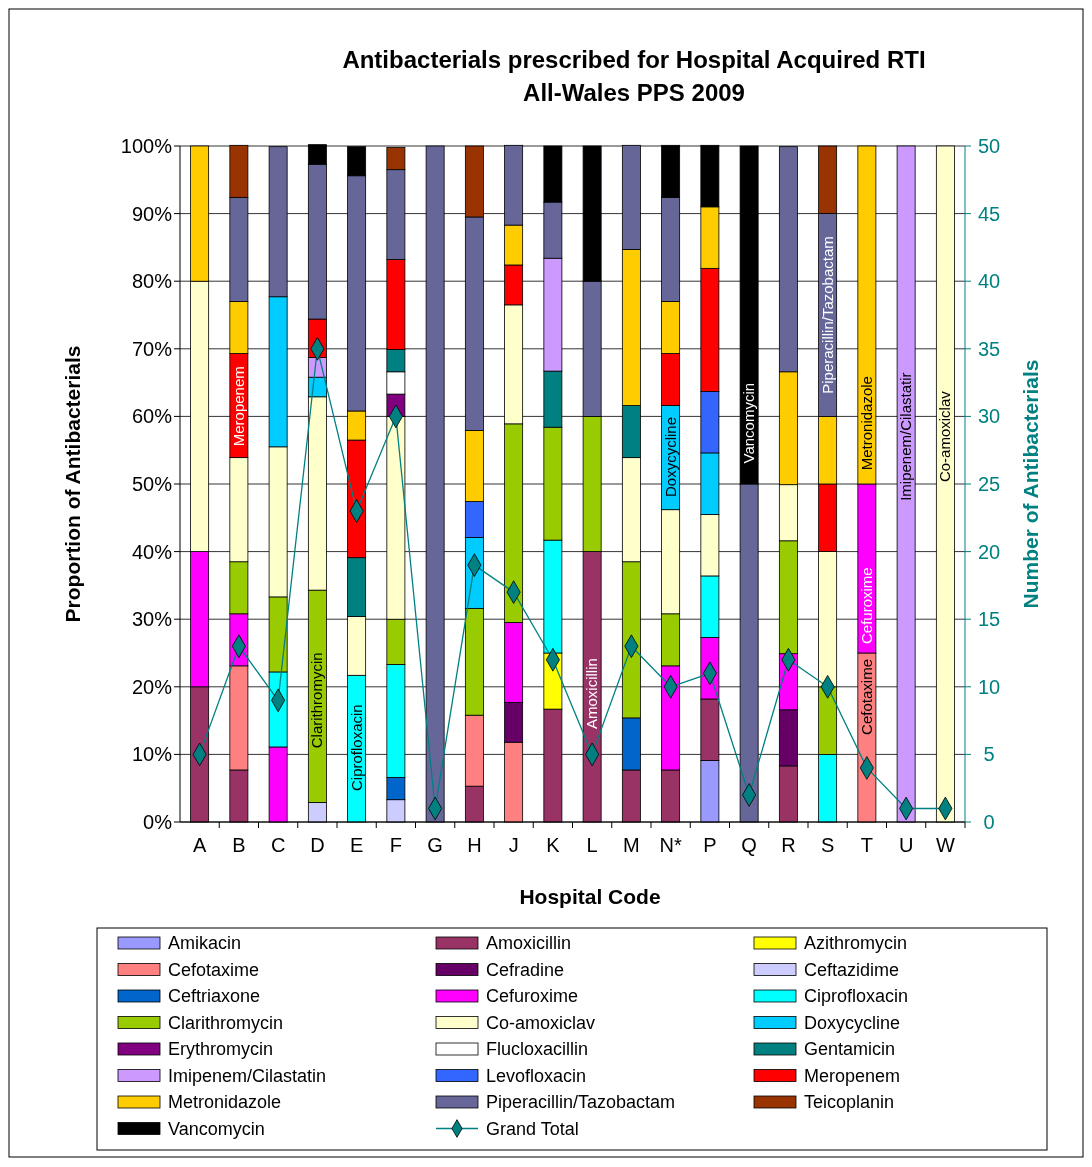  Describe the element at coordinates (152, 281) in the screenshot. I see `y-tick-label: 80%` at that location.